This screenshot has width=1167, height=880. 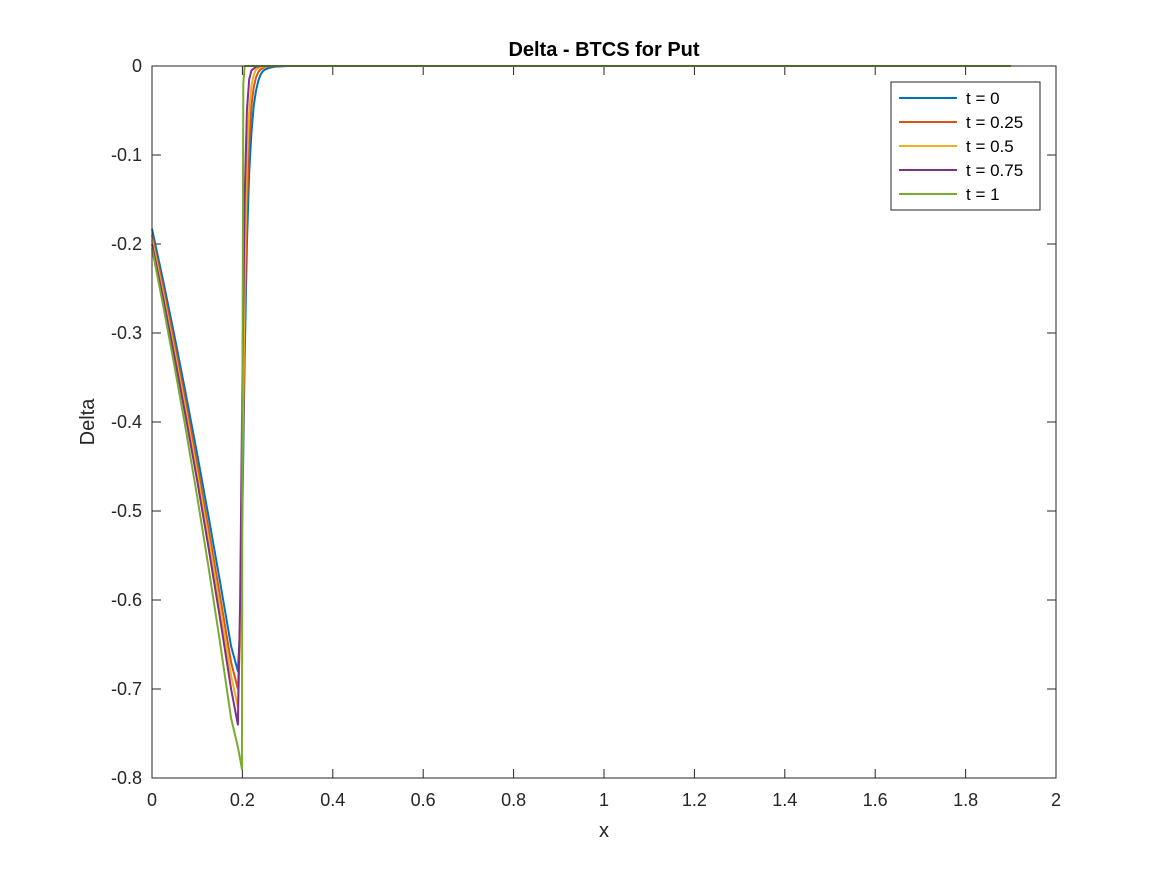 What do you see at coordinates (604, 831) in the screenshot?
I see `x-axis-label: x` at bounding box center [604, 831].